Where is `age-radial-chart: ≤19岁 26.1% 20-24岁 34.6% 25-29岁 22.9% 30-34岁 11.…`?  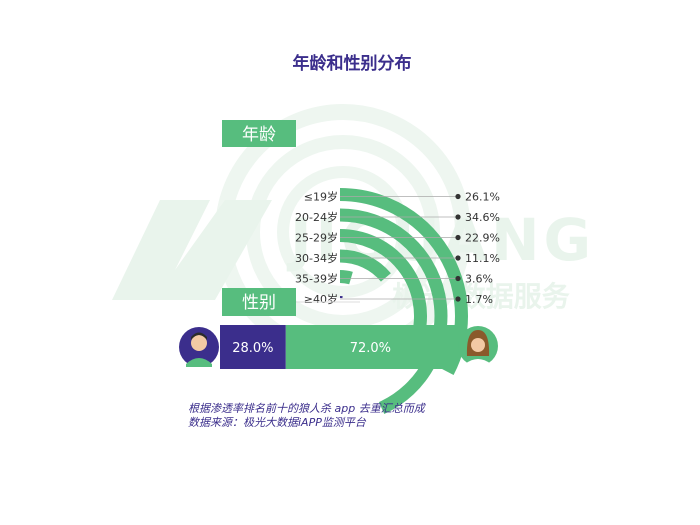 age-radial-chart: ≤19岁 26.1% 20-24岁 34.6% 25-29岁 22.9% 30-34岁 11.… is located at coordinates (397, 301).